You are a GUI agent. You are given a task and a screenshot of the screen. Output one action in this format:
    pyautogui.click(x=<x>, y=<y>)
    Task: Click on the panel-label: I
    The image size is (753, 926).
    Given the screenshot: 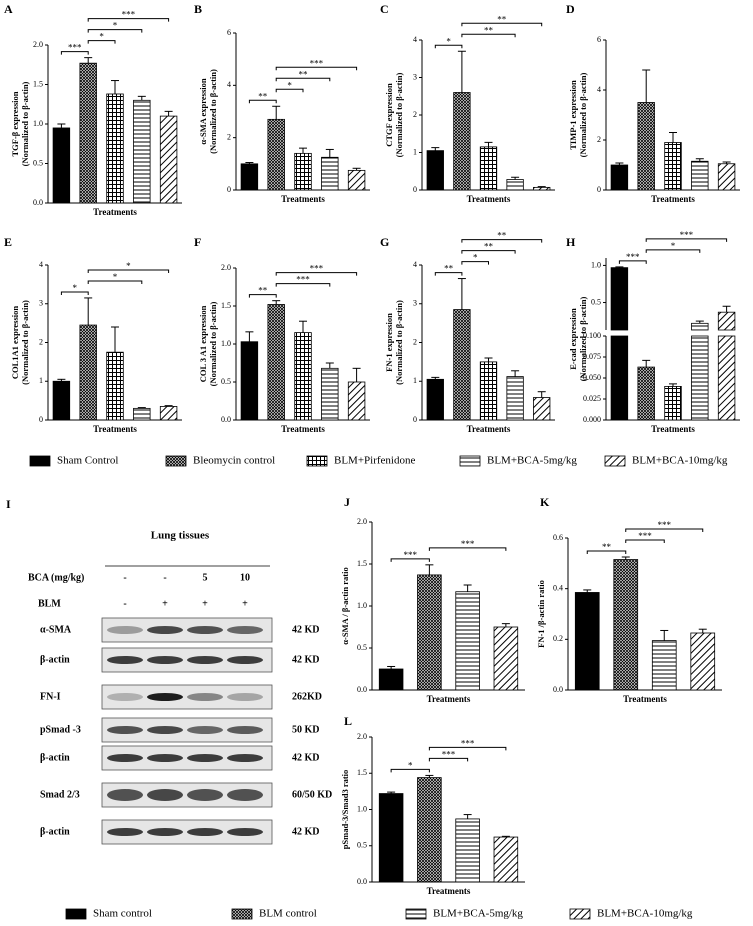 What is the action you would take?
    pyautogui.click(x=8, y=504)
    